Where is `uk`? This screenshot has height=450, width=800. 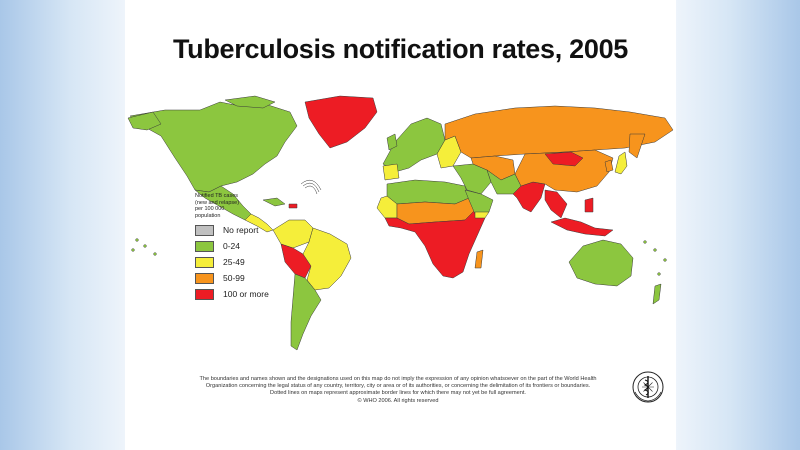 uk is located at coordinates (392, 142).